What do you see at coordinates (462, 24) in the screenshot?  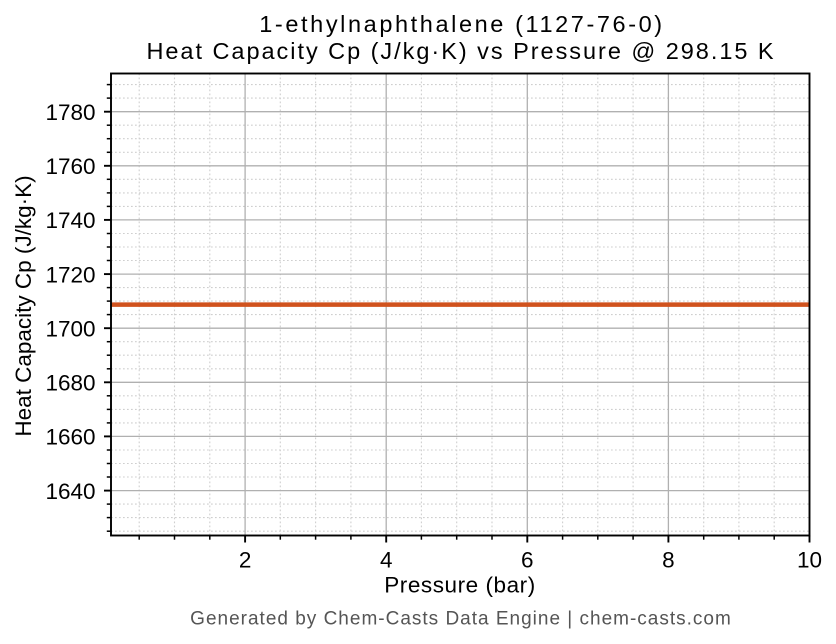 I see `svg-text: 1-ethylnaphthalene (1127-76-0)` at bounding box center [462, 24].